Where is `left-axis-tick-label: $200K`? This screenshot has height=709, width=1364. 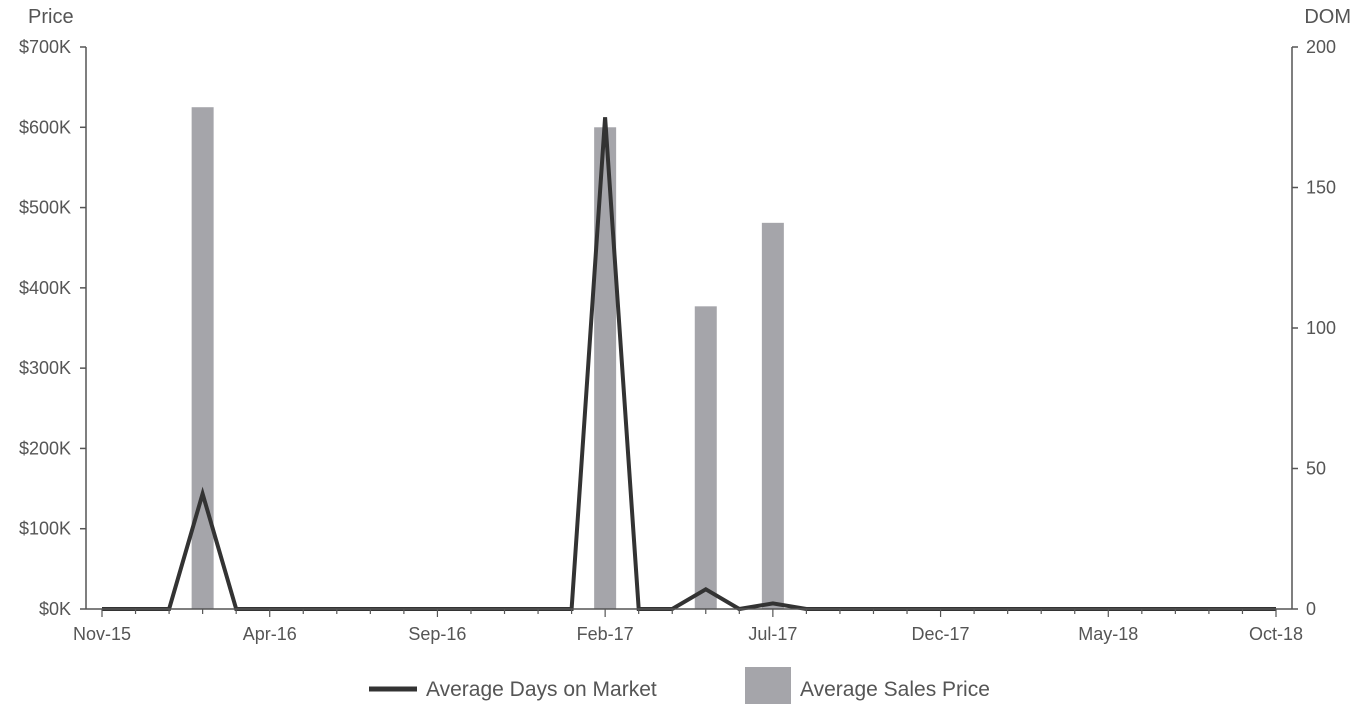 left-axis-tick-label: $200K is located at coordinates (45, 448).